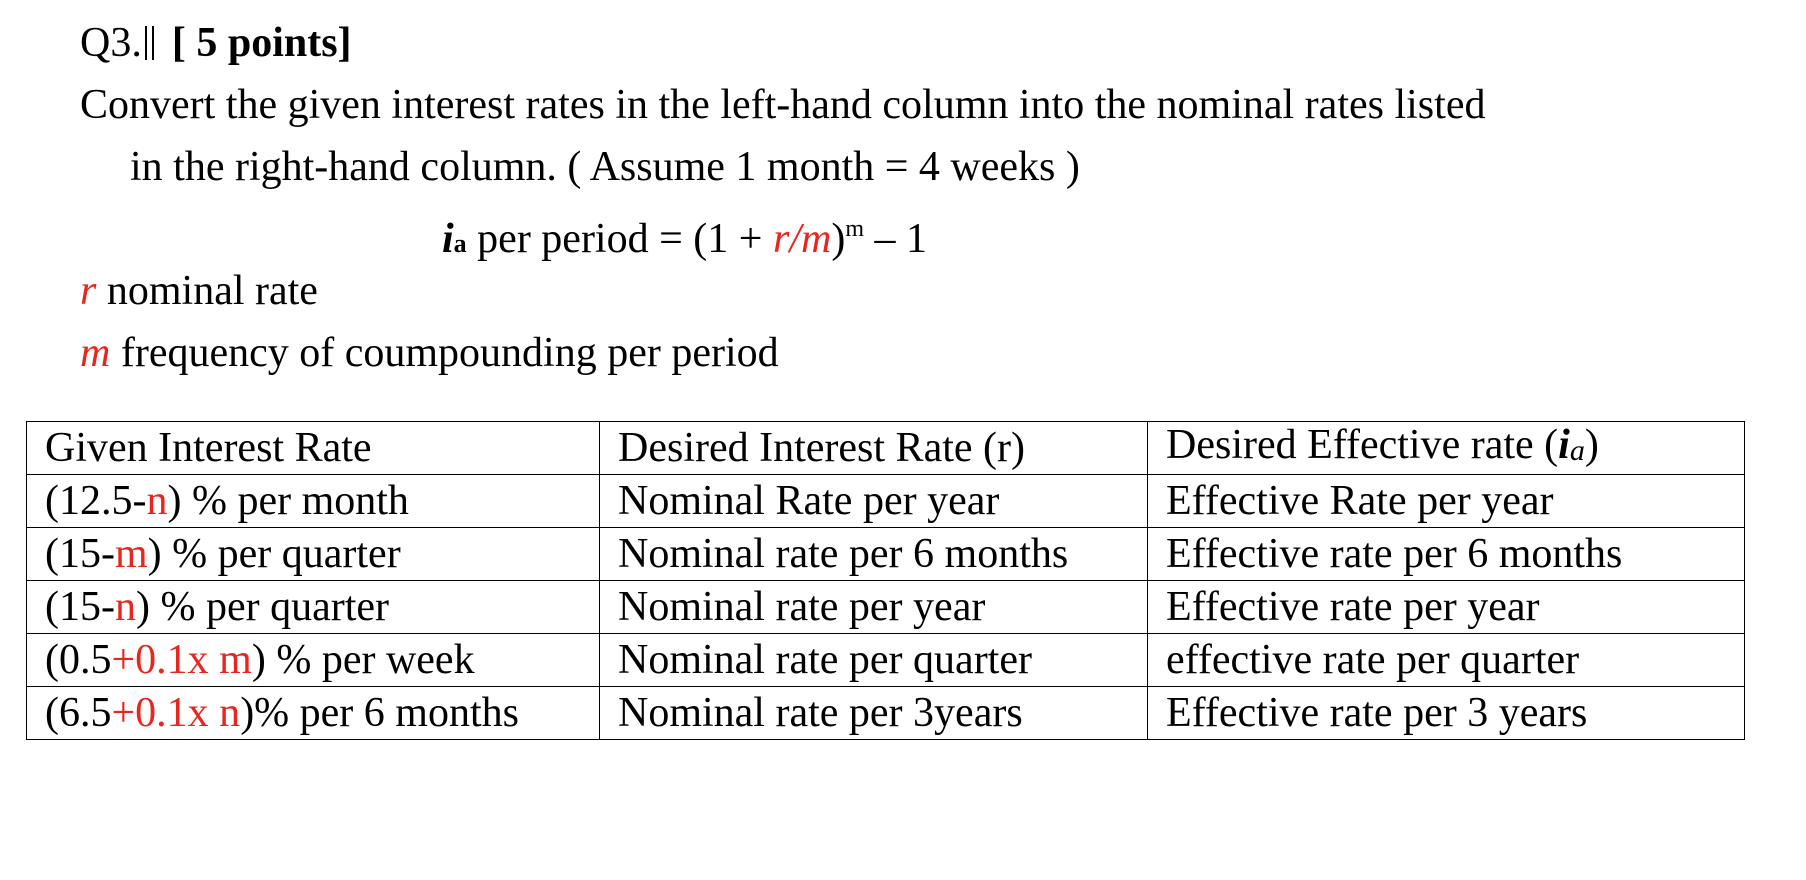 Image resolution: width=1806 pixels, height=880 pixels. What do you see at coordinates (873, 554) in the screenshot?
I see `nominal-rate-cell: Nominal rate per 6 months` at bounding box center [873, 554].